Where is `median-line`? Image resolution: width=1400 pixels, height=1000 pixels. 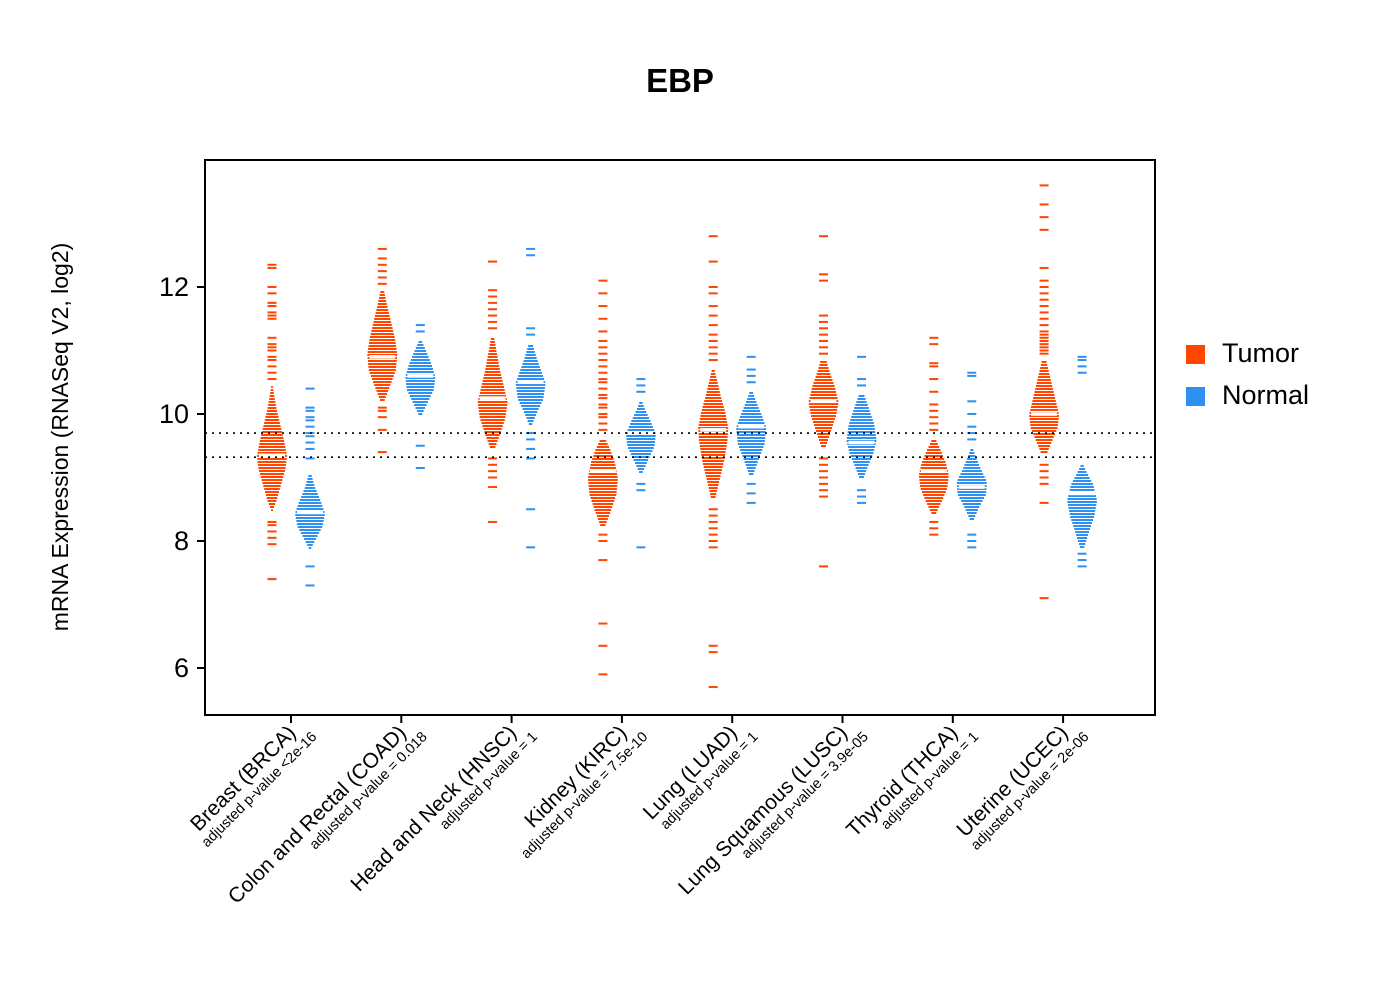
median-line is located at coordinates (823, 401).